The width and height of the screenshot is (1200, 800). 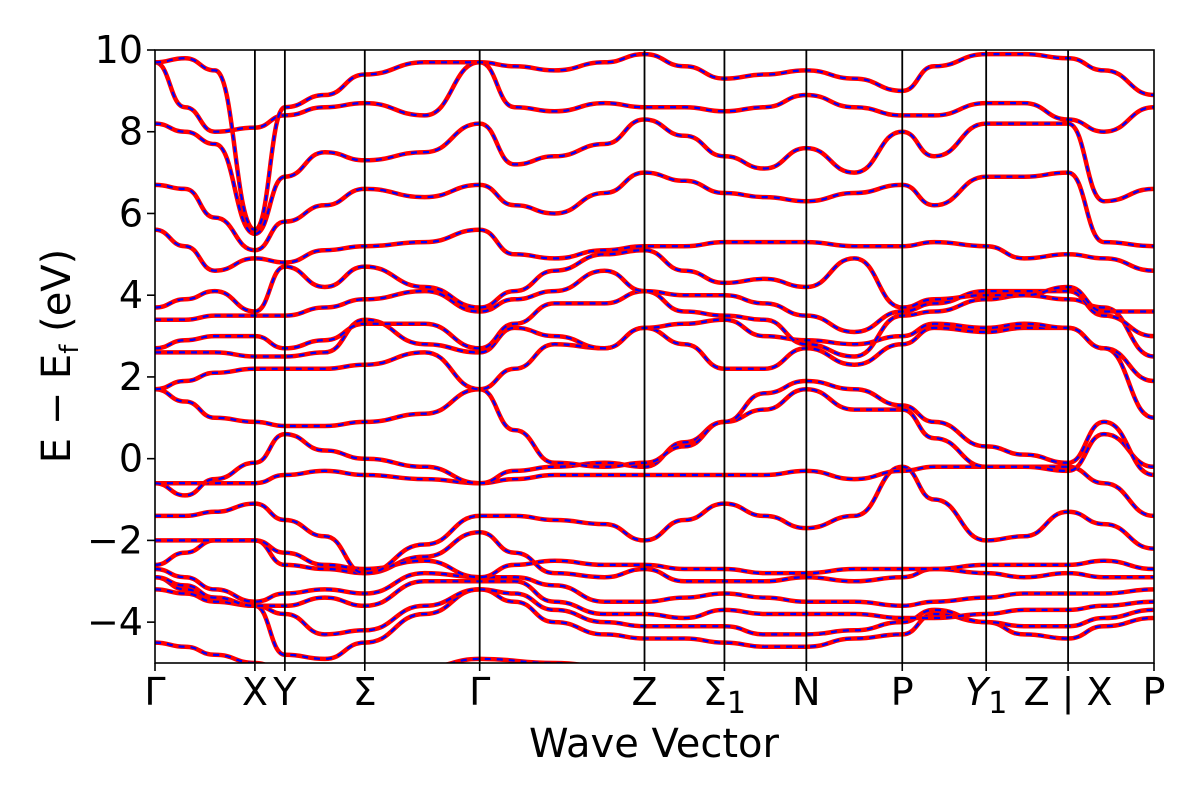 I want to click on y-tick-label-7: 8, so click(x=131, y=132).